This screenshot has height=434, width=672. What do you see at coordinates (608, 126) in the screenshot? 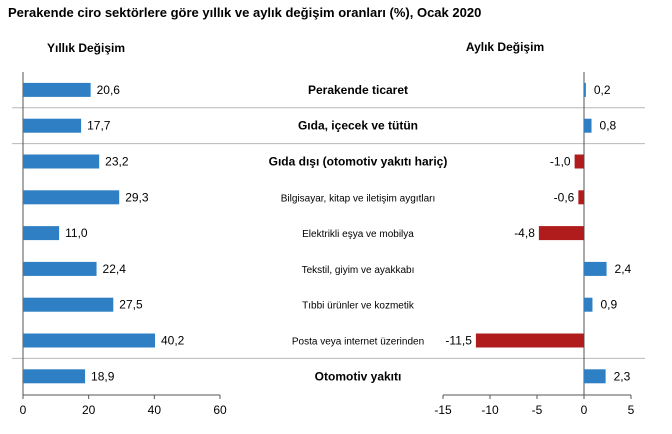
I see `monthly-value-label-1: 0,8` at bounding box center [608, 126].